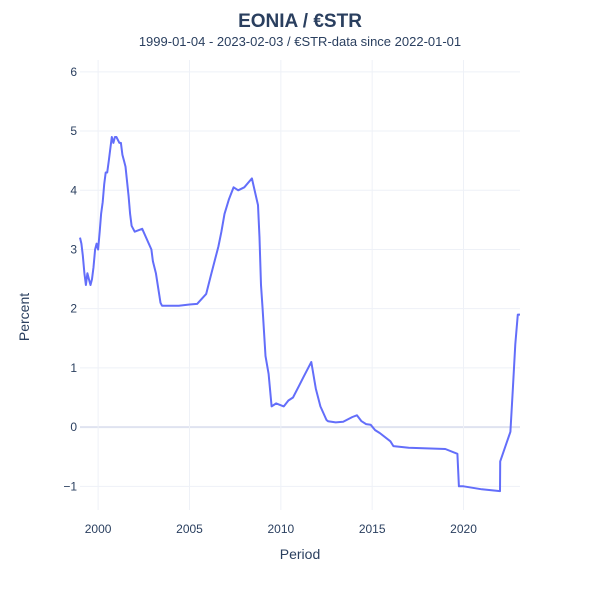  Describe the element at coordinates (98, 529) in the screenshot. I see `x-tick-label: 2000` at that location.